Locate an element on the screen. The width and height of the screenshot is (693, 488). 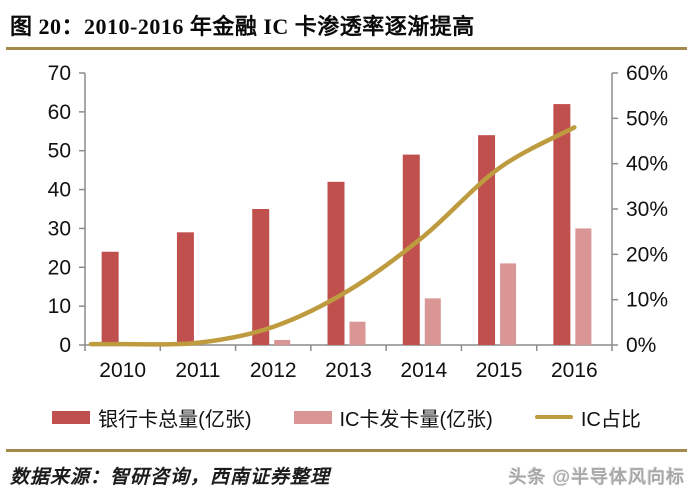
left-axis-tick-label: 70 is located at coordinates (59, 73).